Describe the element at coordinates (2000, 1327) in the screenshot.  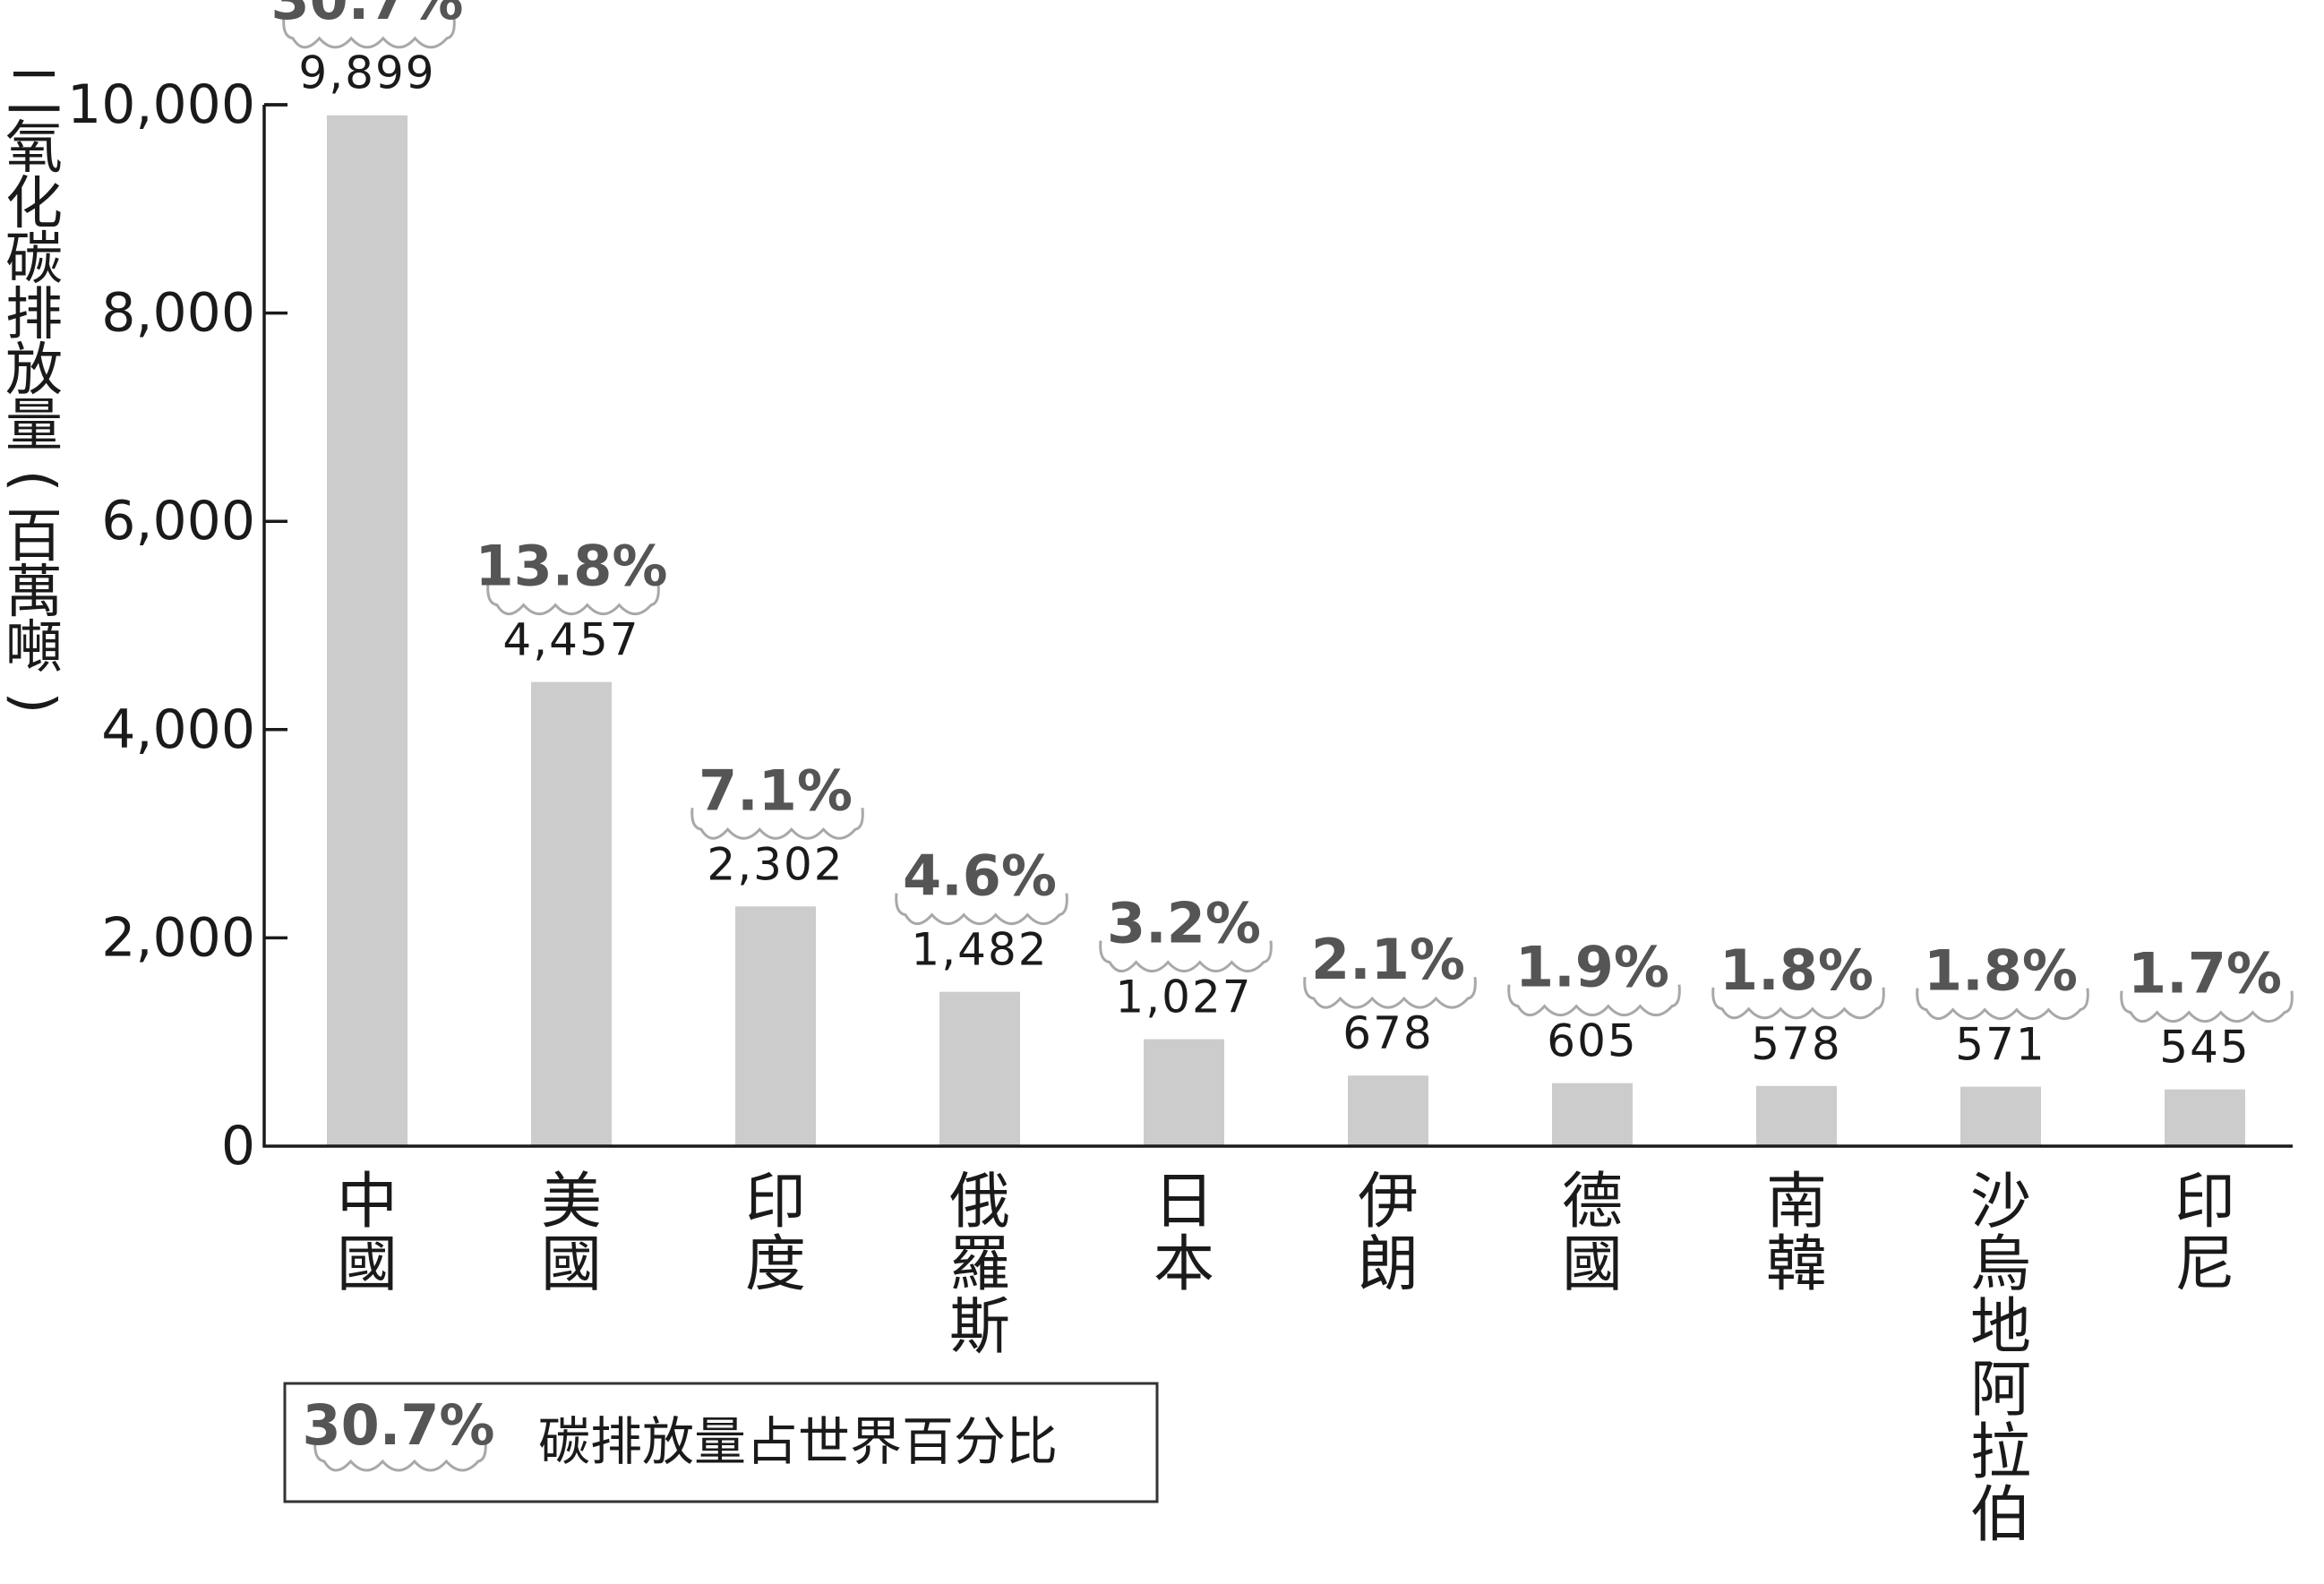
I see `category-label-char: 地` at that location.